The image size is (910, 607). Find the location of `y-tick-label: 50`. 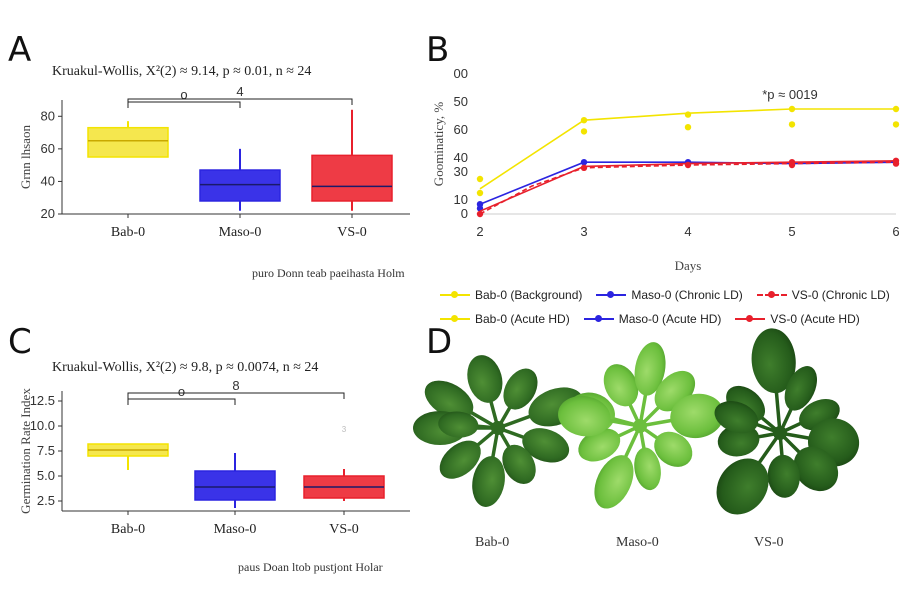

y-tick-label: 50 is located at coordinates (461, 101).